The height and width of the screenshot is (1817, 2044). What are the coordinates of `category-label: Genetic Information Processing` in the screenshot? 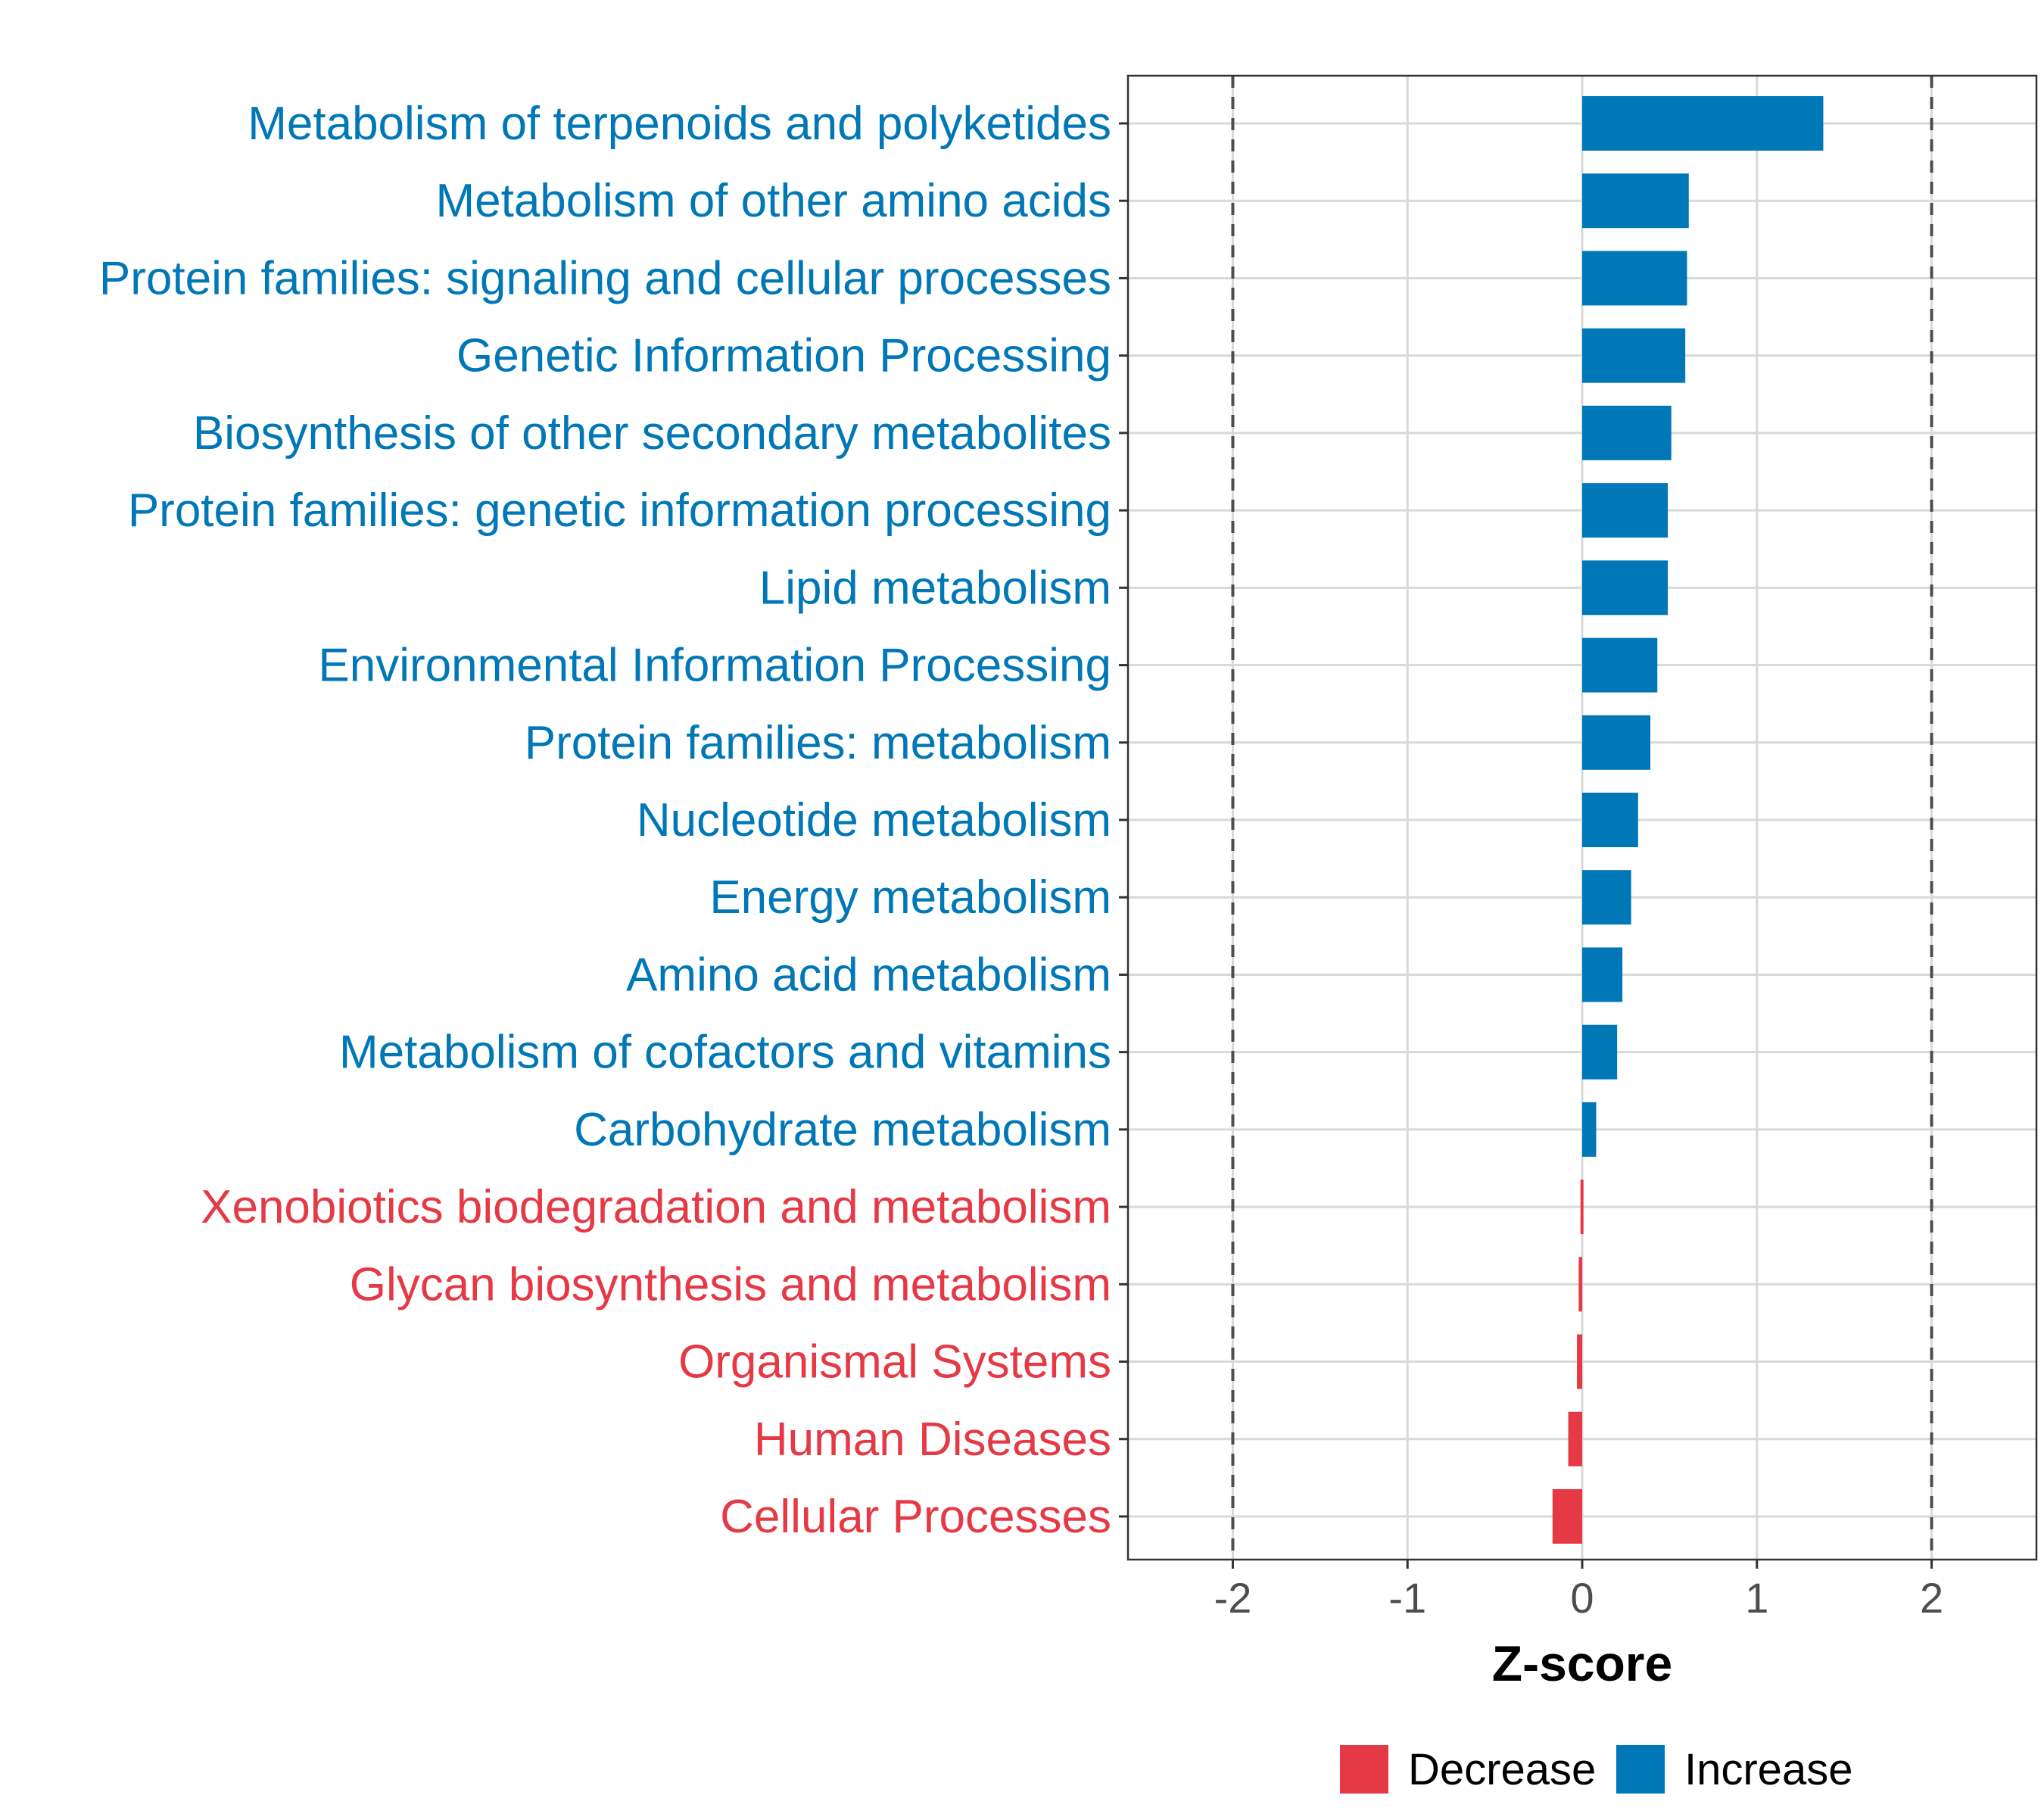 It's located at (783, 356).